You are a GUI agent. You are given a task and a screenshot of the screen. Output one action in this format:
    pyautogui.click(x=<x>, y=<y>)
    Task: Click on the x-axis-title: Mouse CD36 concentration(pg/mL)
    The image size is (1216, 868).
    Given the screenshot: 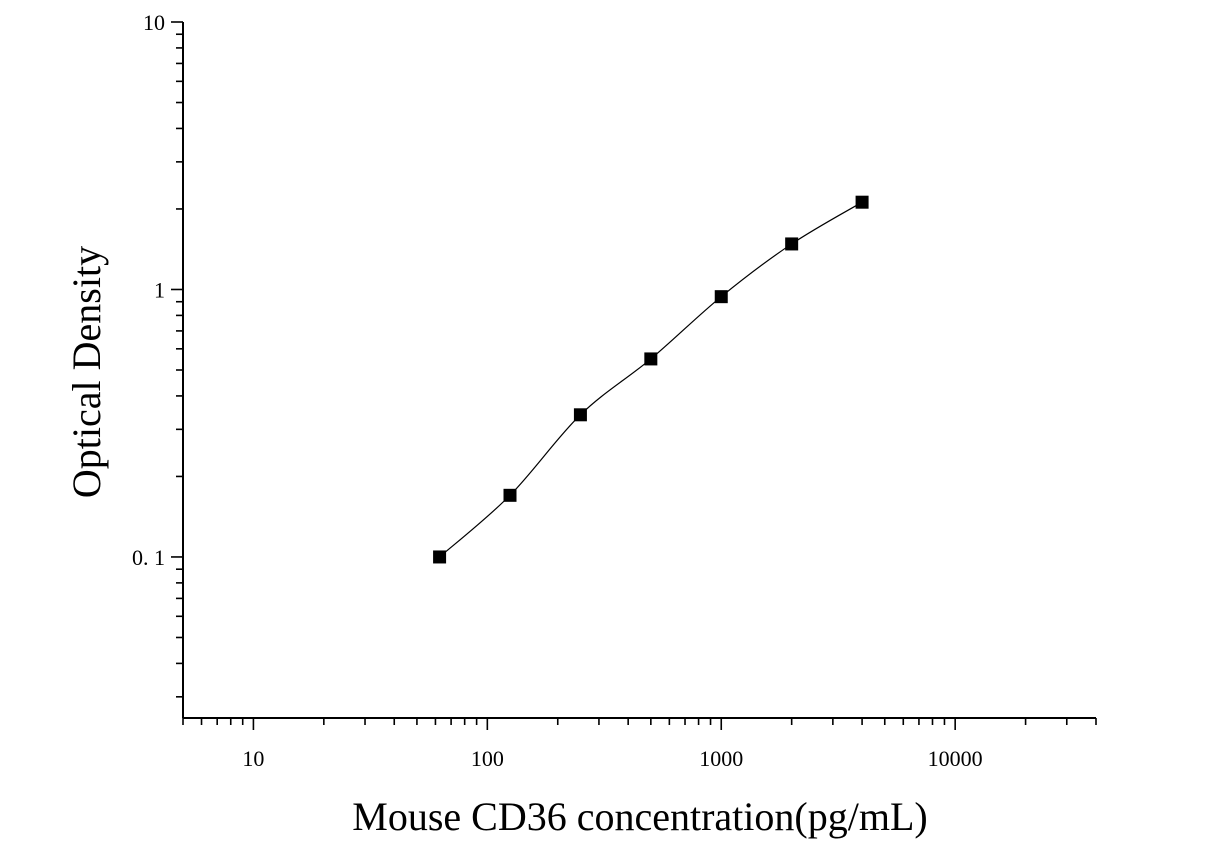 What is the action you would take?
    pyautogui.click(x=639, y=816)
    